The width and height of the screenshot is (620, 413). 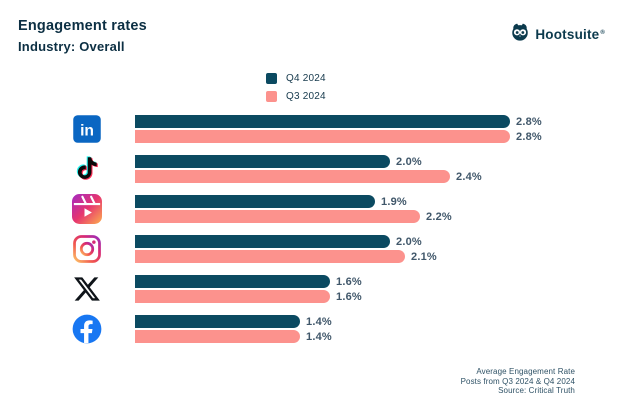 I want to click on platform-row: 2.0% 2.4%, so click(x=342, y=169).